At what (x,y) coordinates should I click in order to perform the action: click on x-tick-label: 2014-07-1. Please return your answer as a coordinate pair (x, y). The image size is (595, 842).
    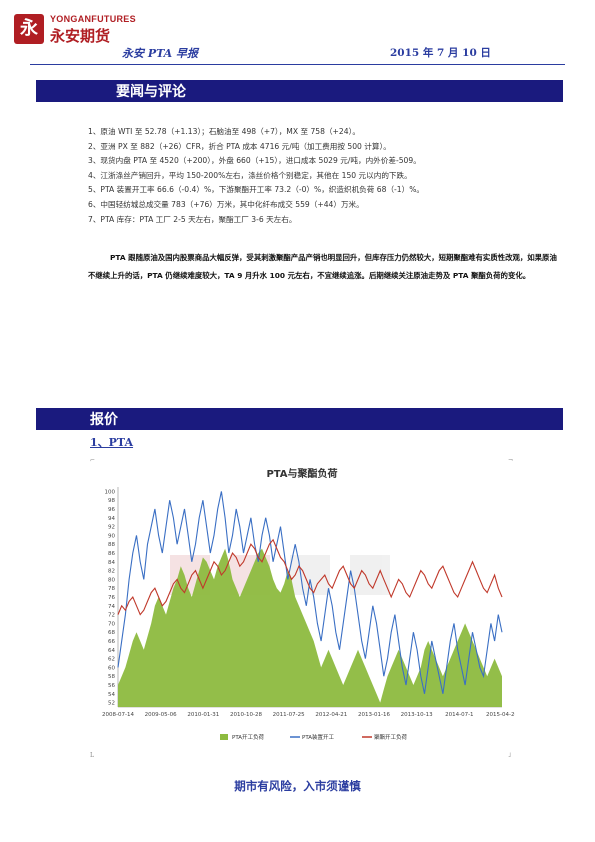
    Looking at the image, I should click on (459, 715).